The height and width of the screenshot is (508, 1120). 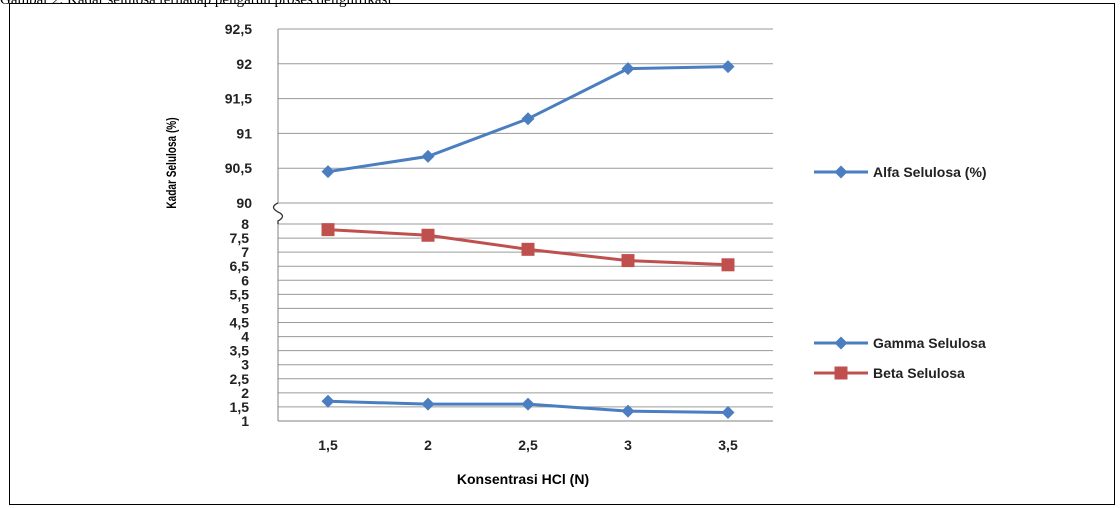 I want to click on y-tick-label: 90, so click(x=244, y=203).